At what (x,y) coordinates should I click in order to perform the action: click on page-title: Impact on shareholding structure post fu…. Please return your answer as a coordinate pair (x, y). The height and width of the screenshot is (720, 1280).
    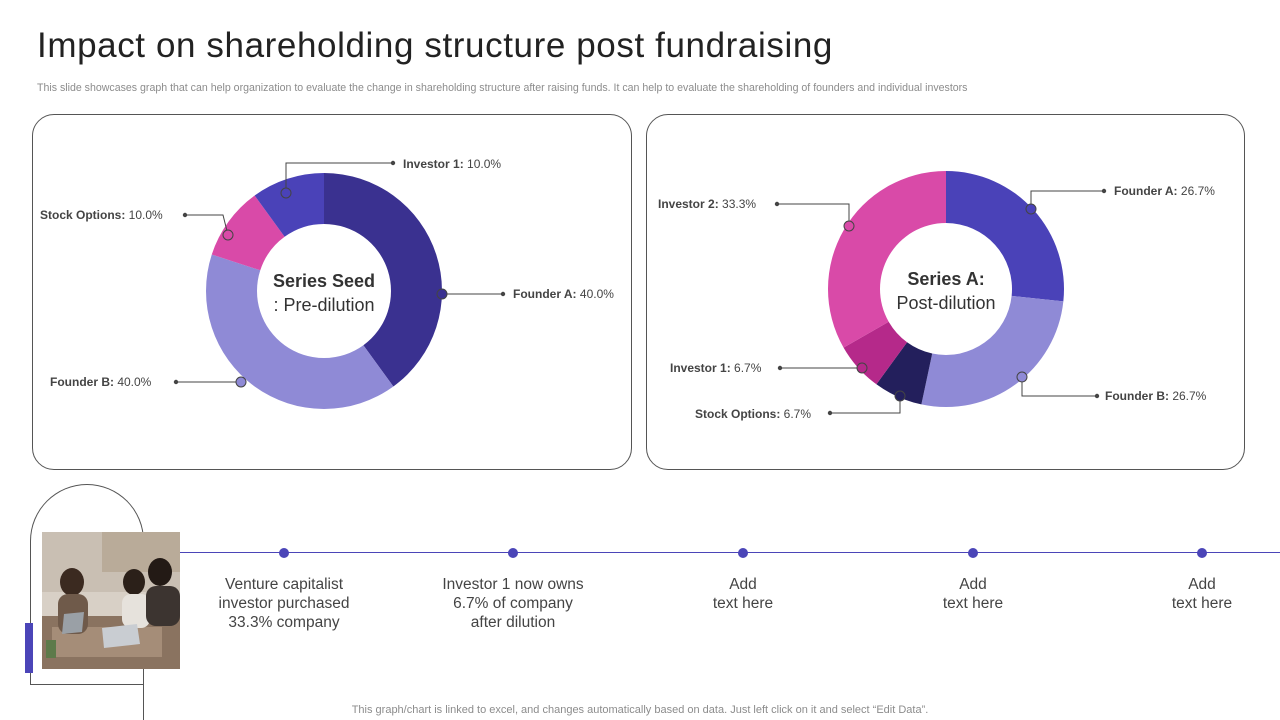
    Looking at the image, I should click on (435, 45).